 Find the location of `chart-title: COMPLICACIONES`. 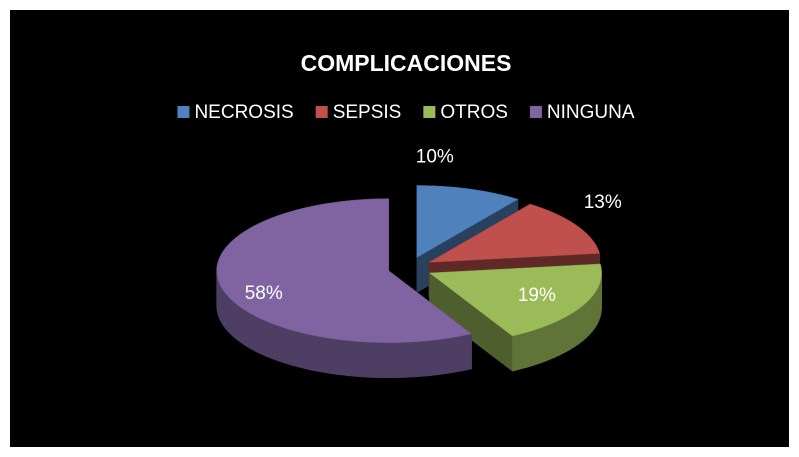

chart-title: COMPLICACIONES is located at coordinates (406, 63).